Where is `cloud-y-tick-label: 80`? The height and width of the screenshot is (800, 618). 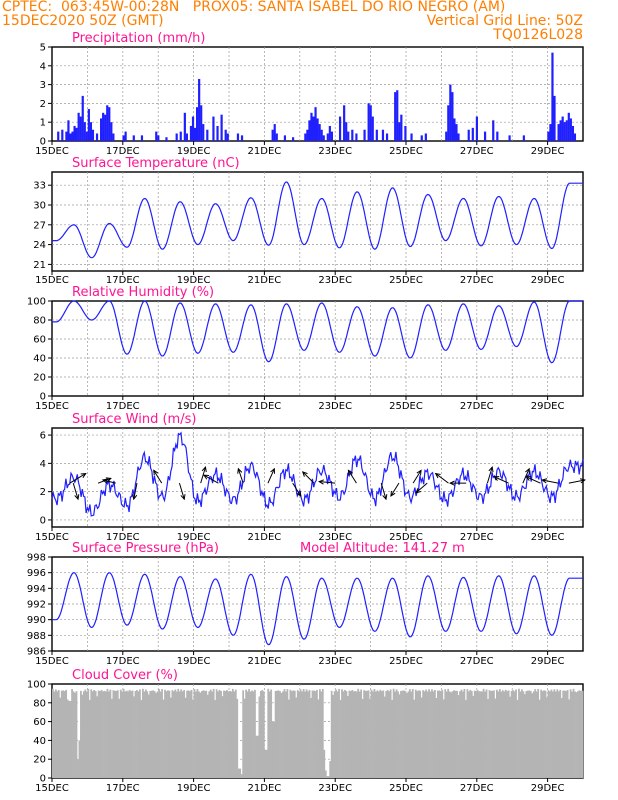
cloud-y-tick-label: 80 is located at coordinates (39, 703).